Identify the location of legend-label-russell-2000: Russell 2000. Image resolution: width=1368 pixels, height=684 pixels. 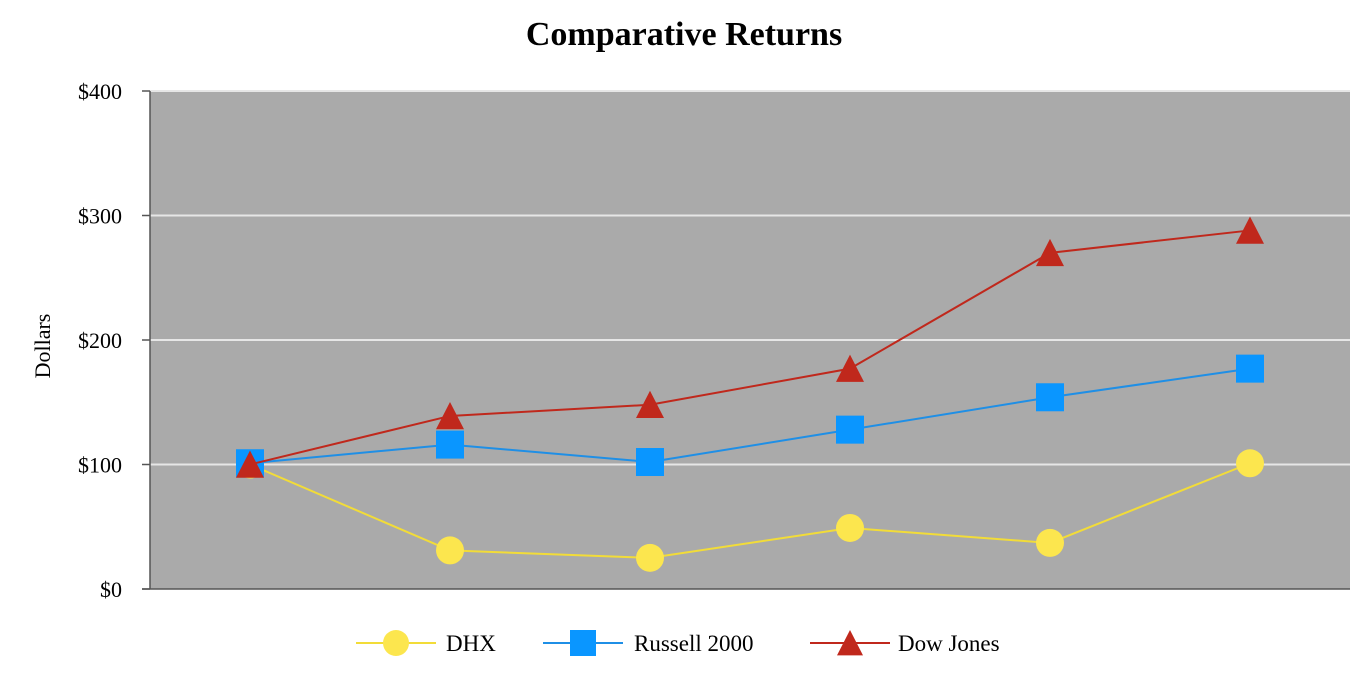
(693, 643).